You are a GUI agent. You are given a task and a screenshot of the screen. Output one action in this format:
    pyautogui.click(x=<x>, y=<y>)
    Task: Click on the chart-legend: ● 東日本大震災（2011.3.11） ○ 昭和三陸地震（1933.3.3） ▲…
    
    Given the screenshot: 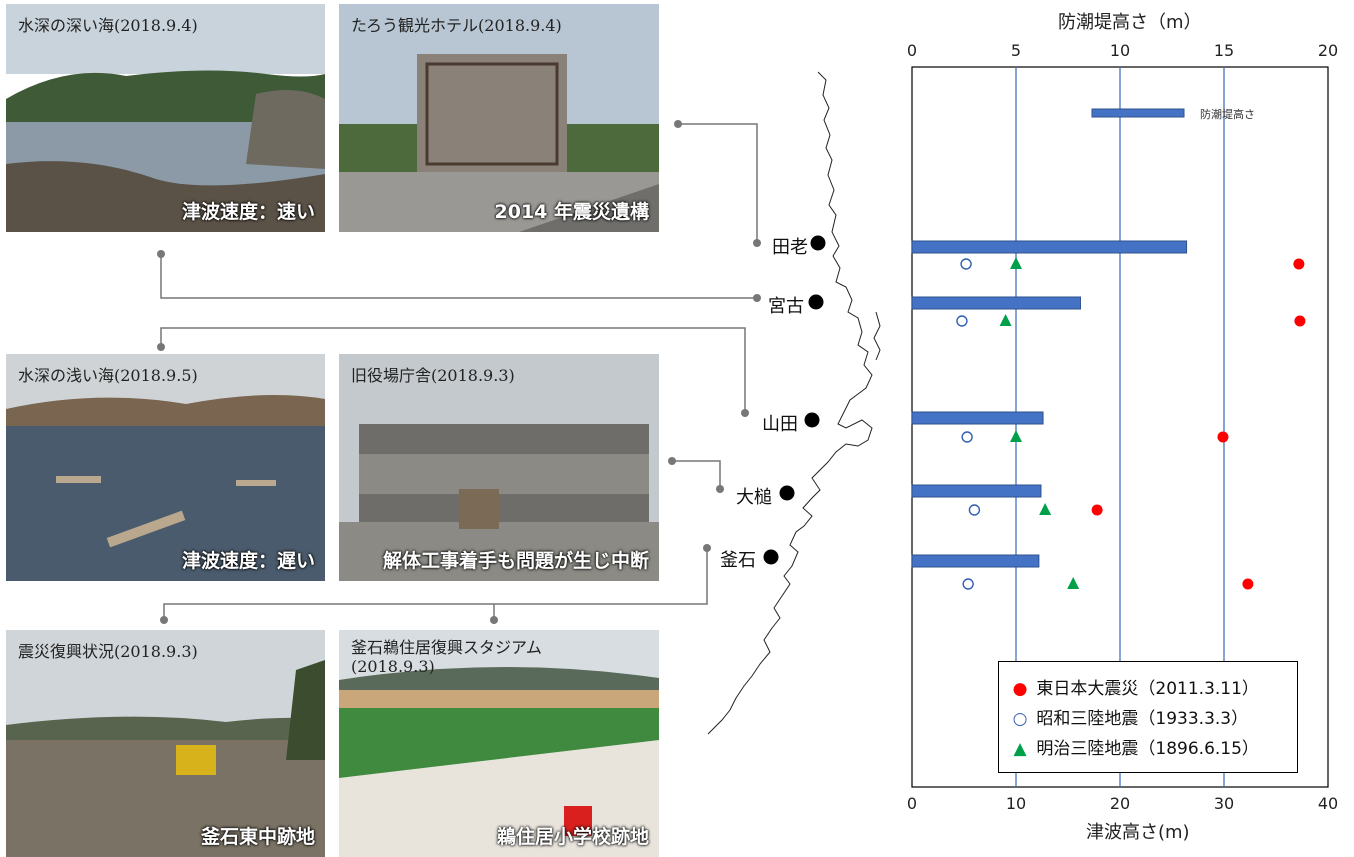 What is the action you would take?
    pyautogui.click(x=1148, y=717)
    